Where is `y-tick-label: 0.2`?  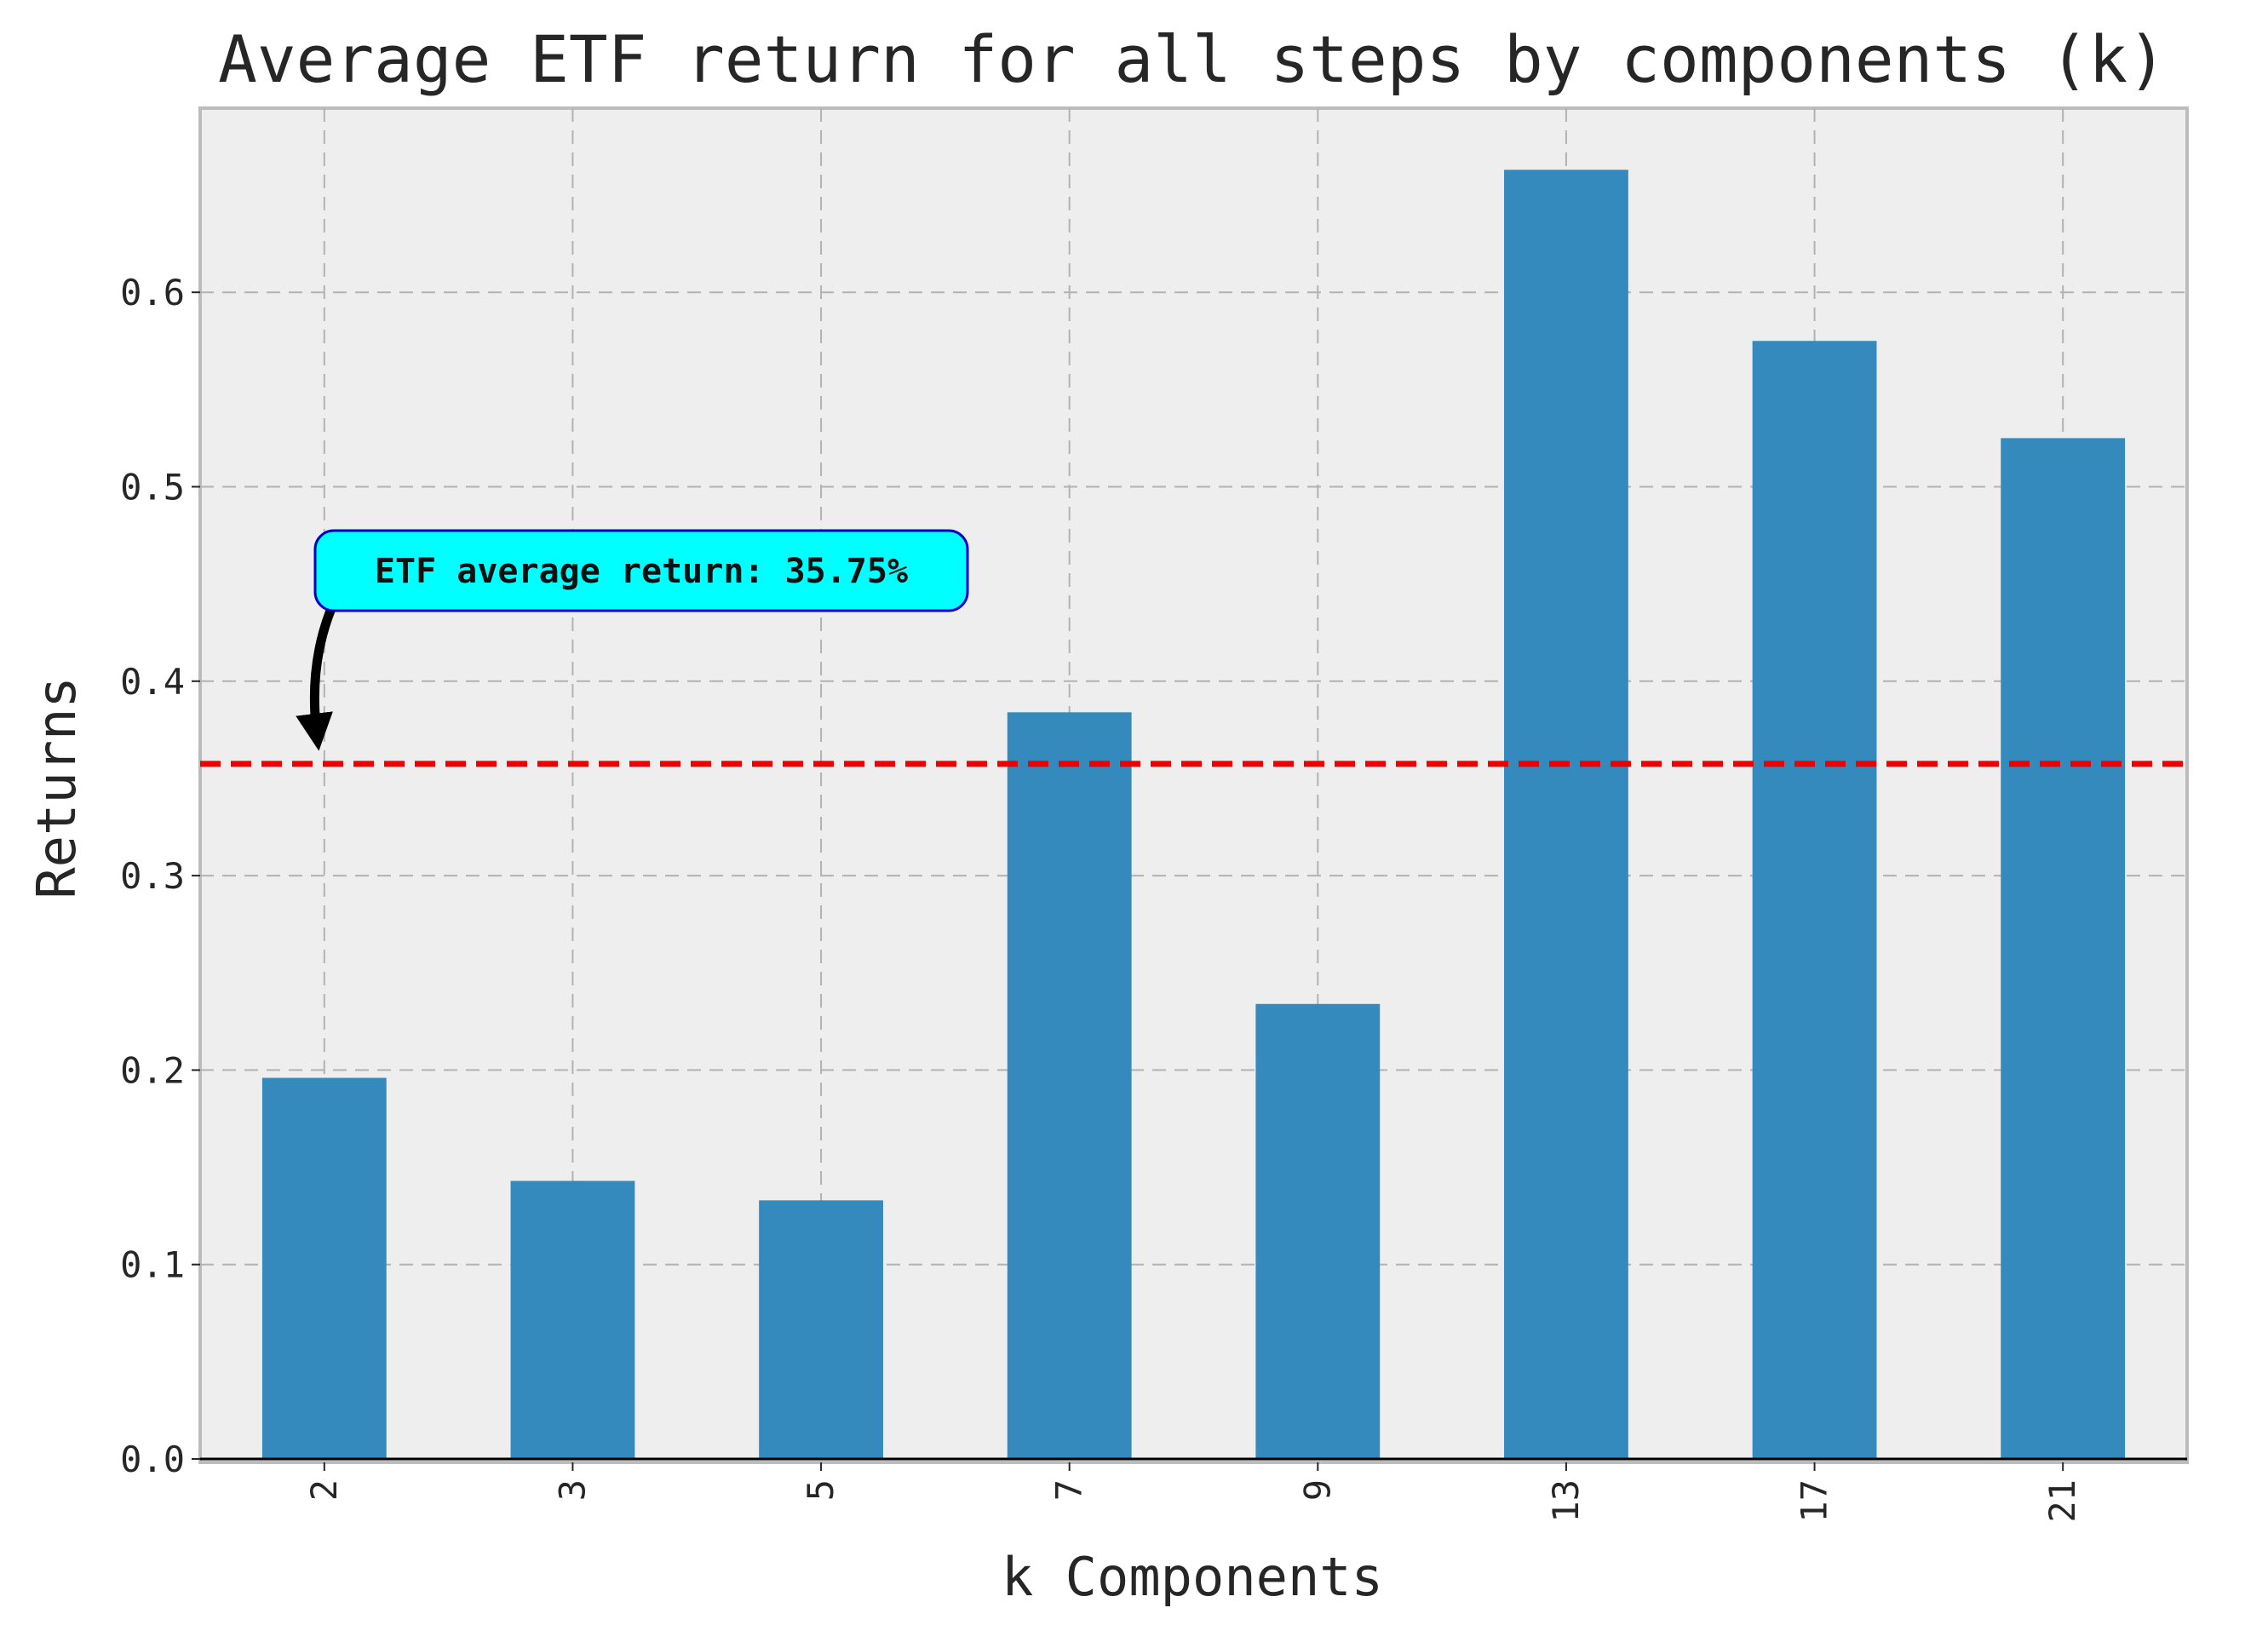 y-tick-label: 0.2 is located at coordinates (152, 1070).